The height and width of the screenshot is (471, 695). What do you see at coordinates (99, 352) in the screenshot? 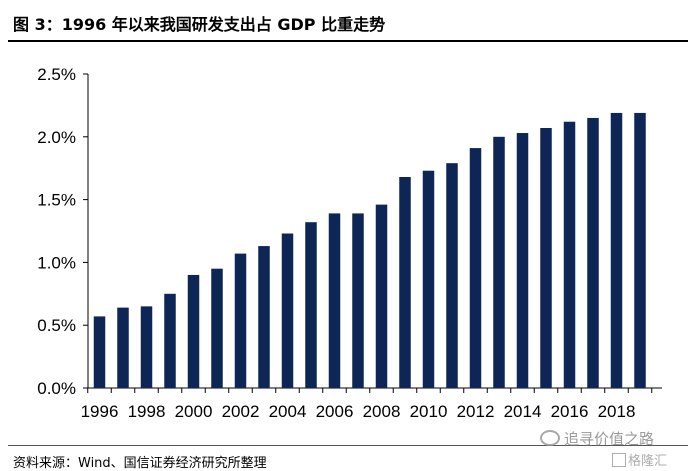
I see `bar-1996` at bounding box center [99, 352].